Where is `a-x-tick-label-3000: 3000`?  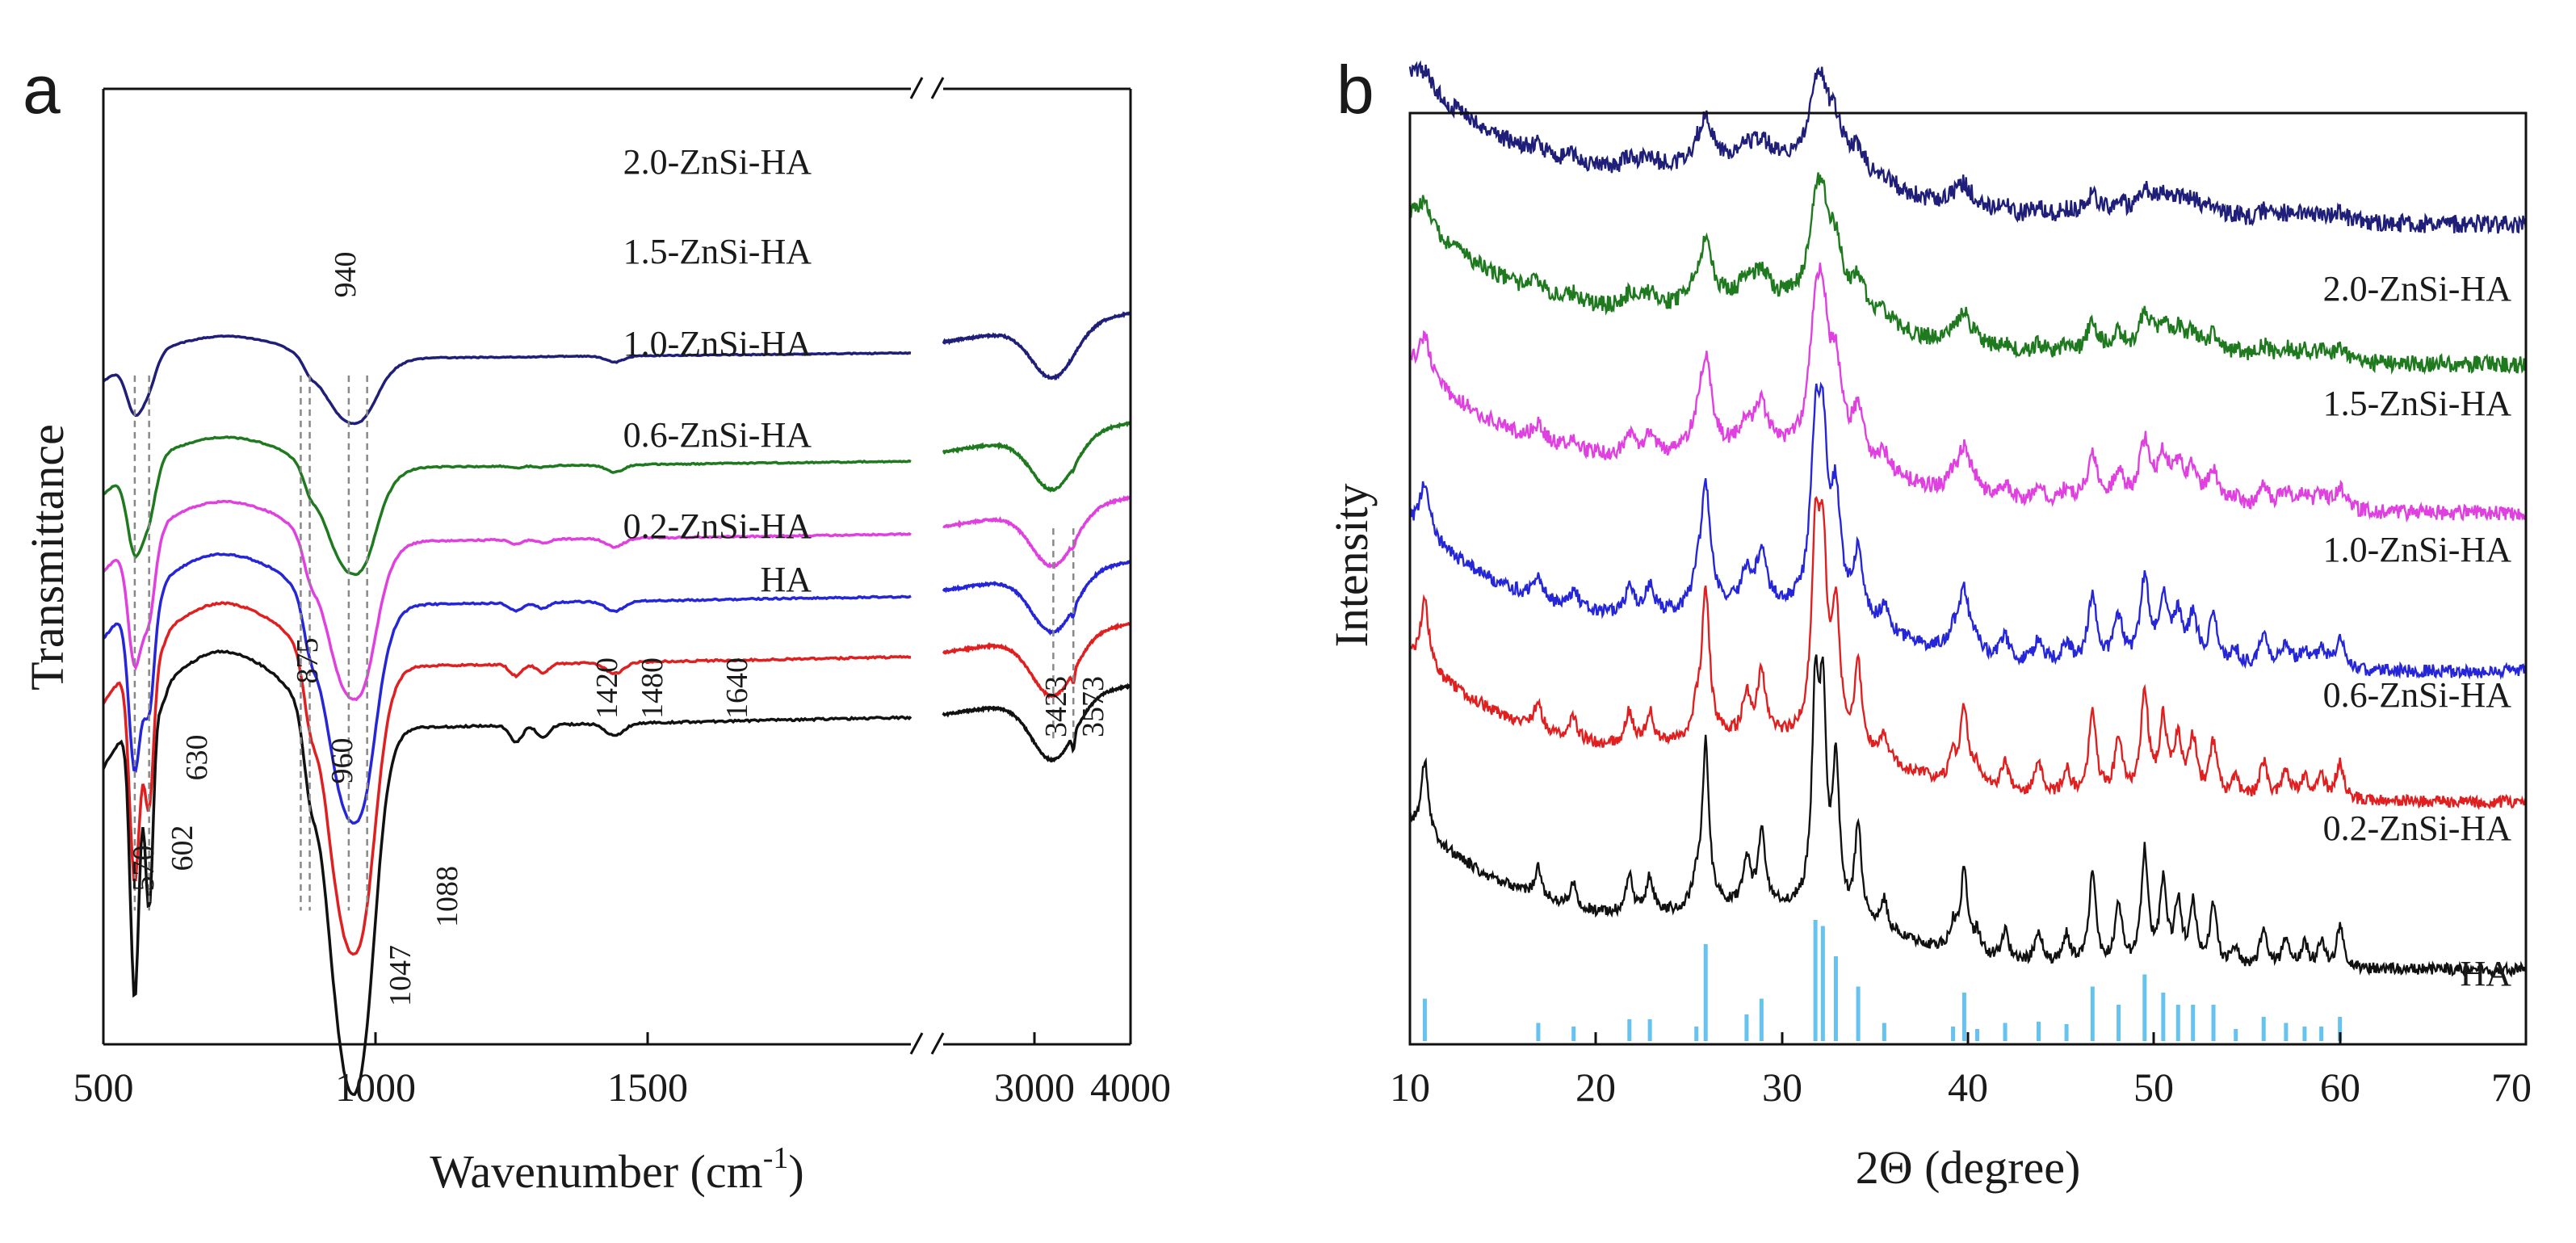 a-x-tick-label-3000: 3000 is located at coordinates (1034, 1087).